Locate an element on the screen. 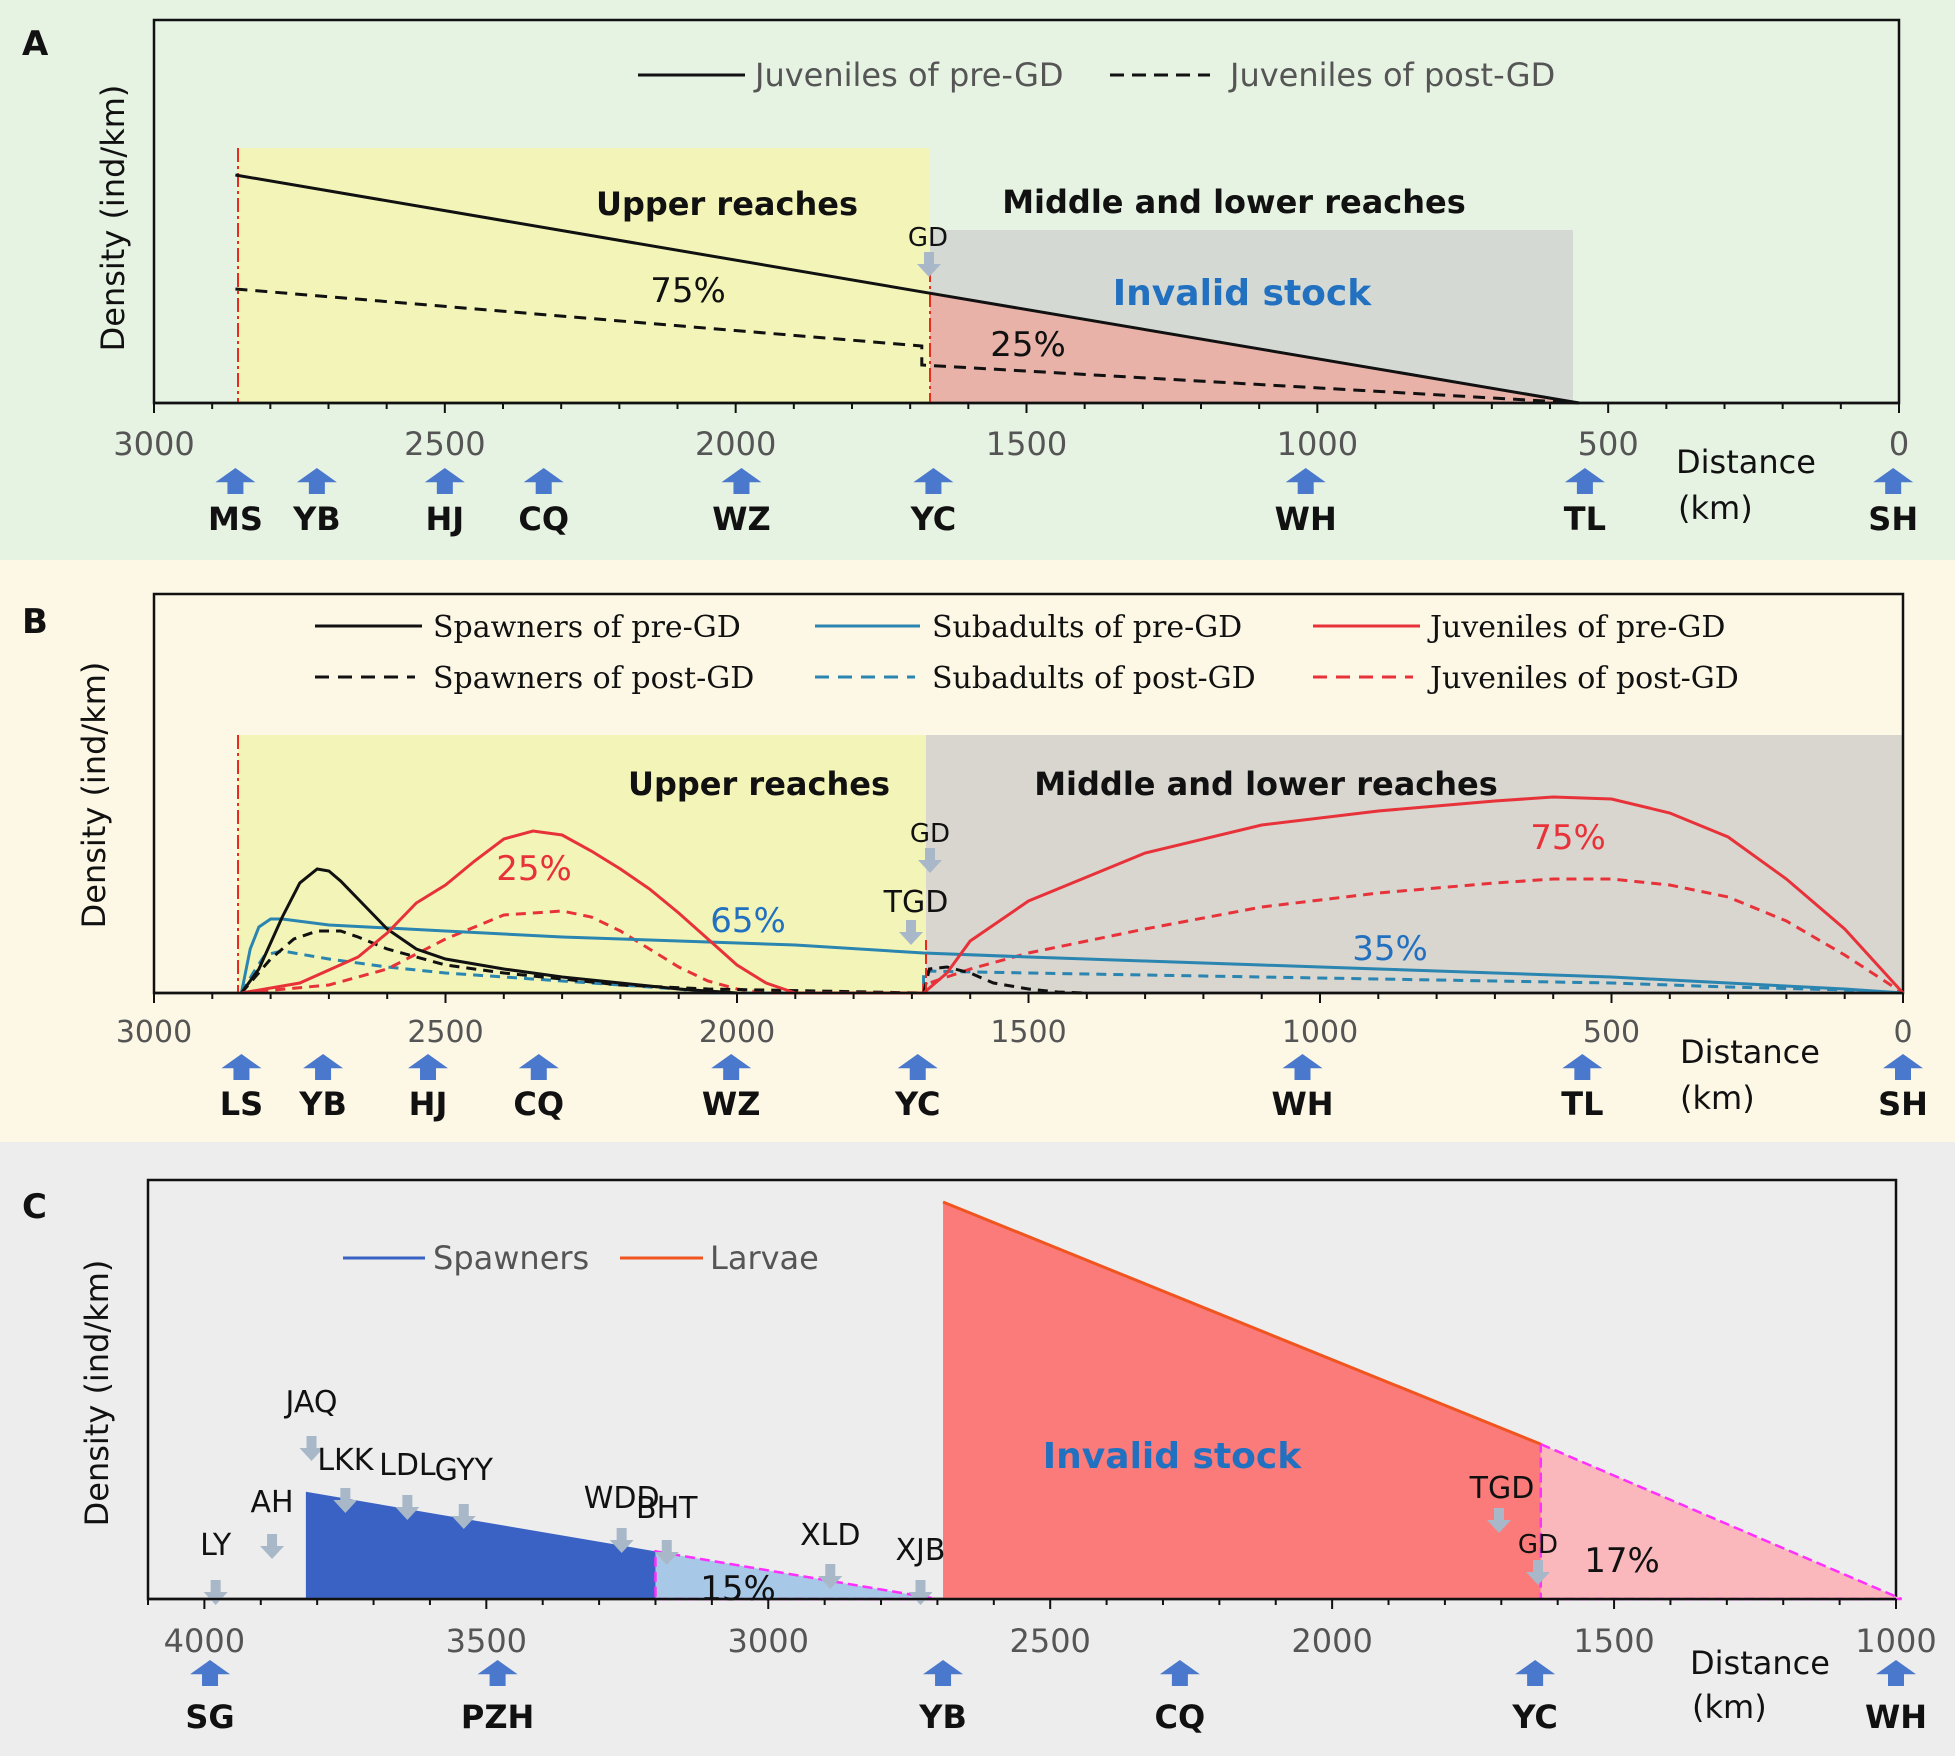 This screenshot has width=1955, height=1756. middle-lower-reaches-label-b: Middle and lower reaches is located at coordinates (1266, 784).